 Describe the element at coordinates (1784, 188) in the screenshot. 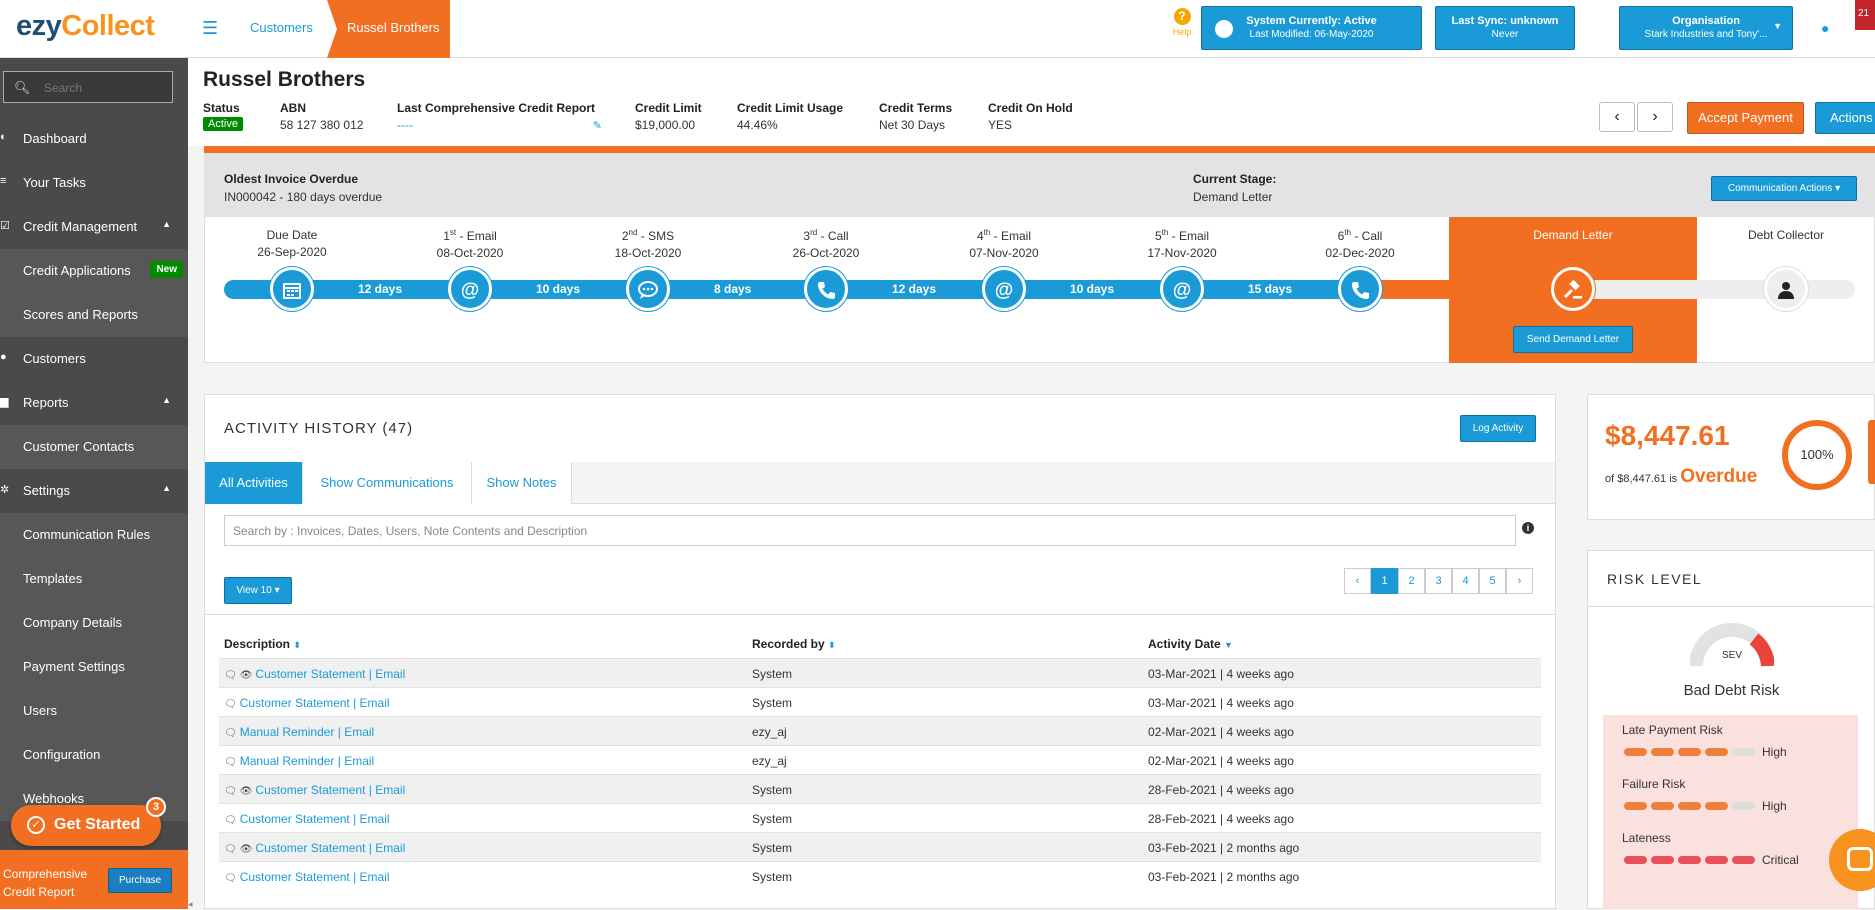

I see `communication-actions-button: Communication Actions ▾` at that location.